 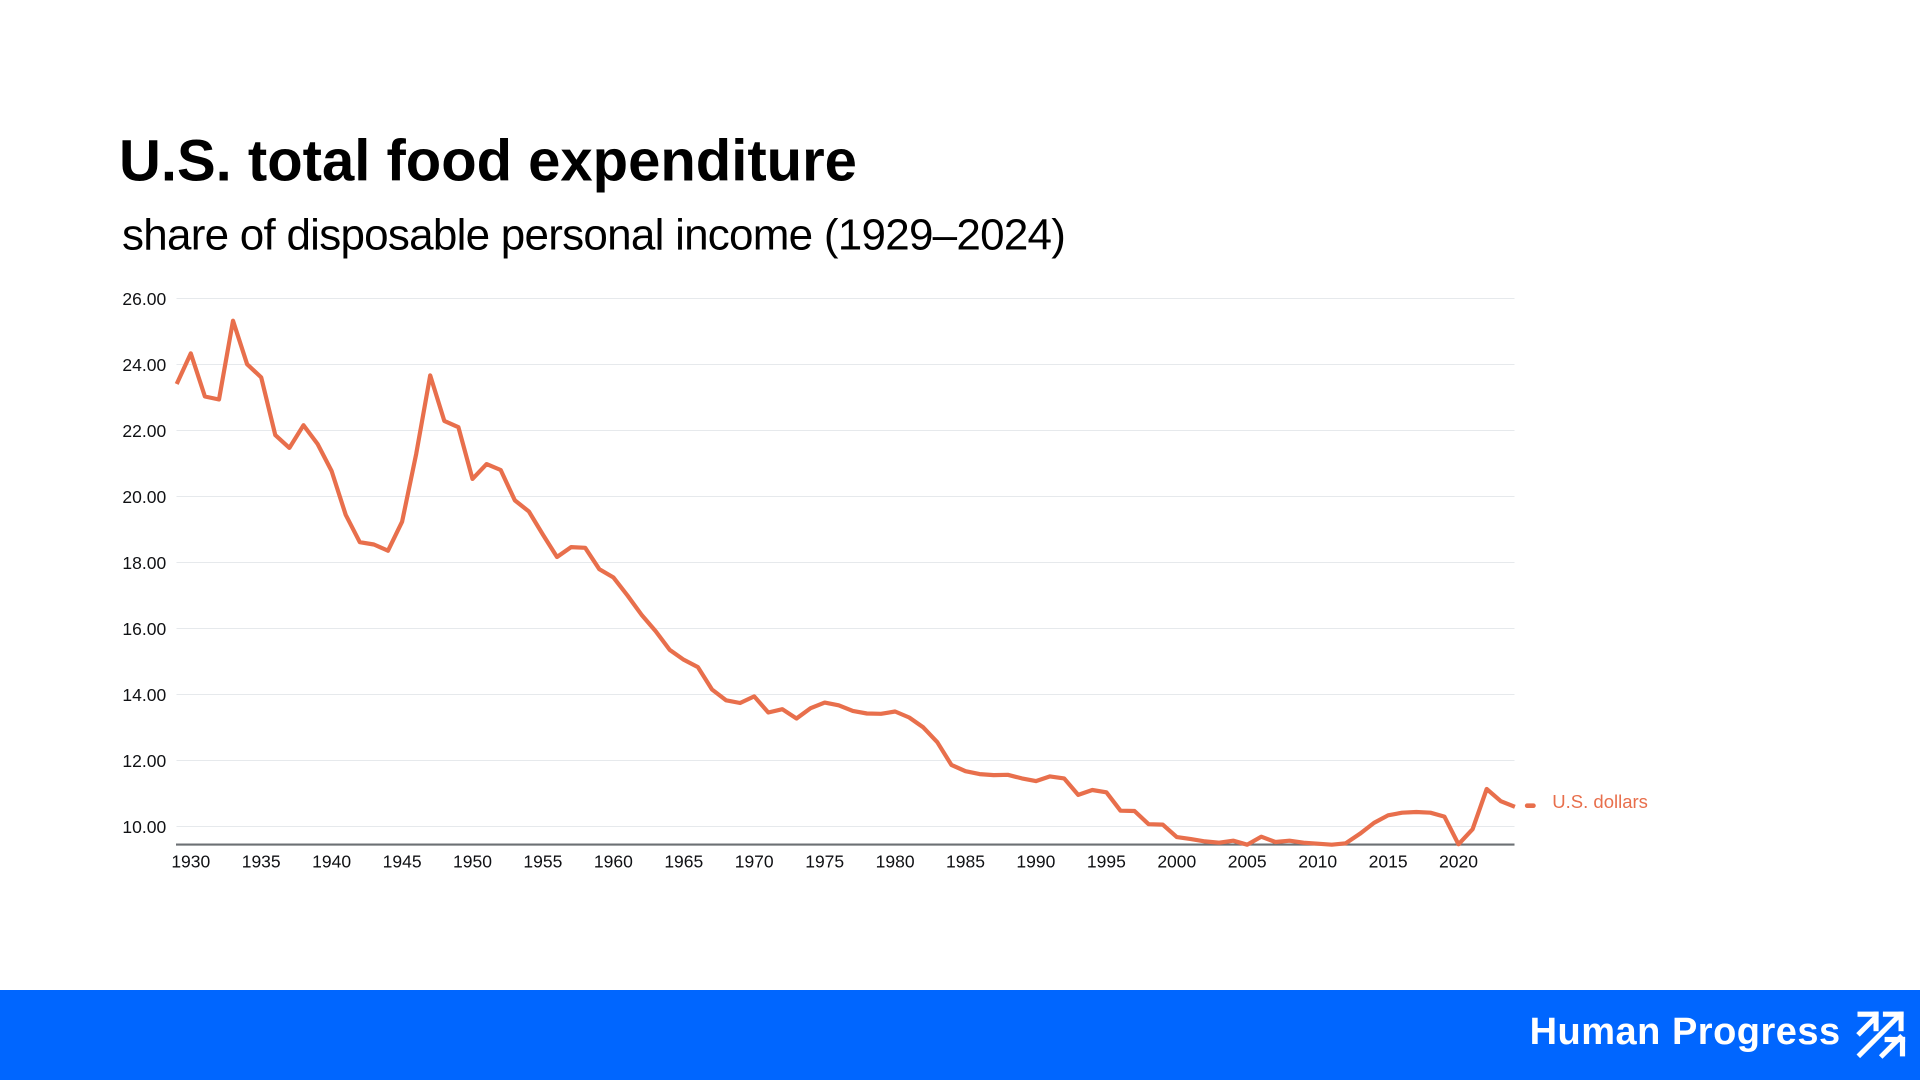 What do you see at coordinates (1600, 801) in the screenshot?
I see `svg-text: U.S. dollars` at bounding box center [1600, 801].